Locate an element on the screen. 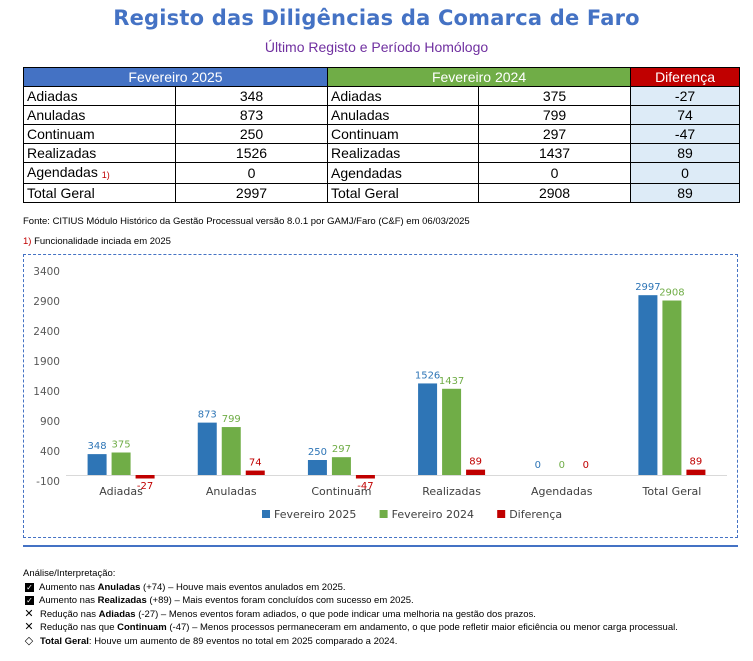  legend-label: Fevereiro 2024 is located at coordinates (433, 514).